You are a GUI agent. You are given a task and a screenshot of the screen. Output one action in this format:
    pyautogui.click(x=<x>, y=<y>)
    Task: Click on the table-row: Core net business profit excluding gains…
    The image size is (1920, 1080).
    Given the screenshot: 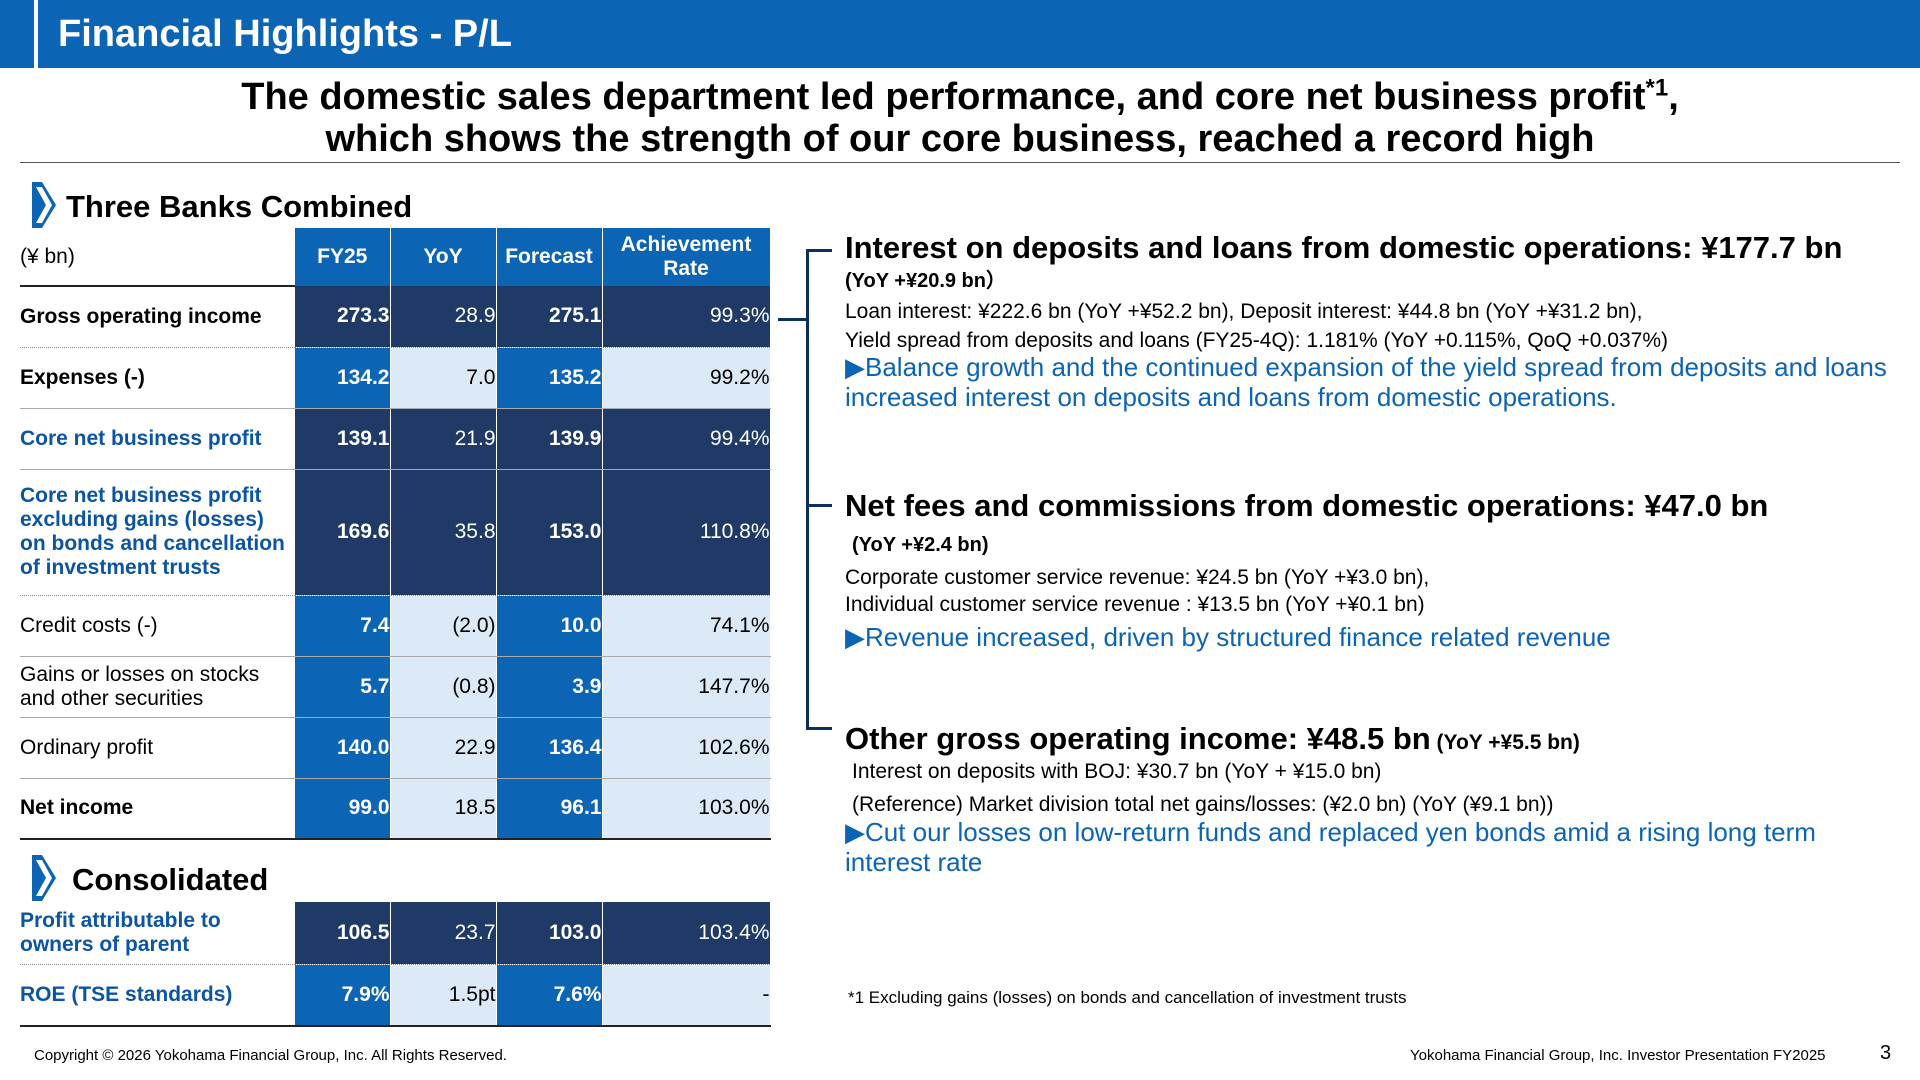 What is the action you would take?
    pyautogui.click(x=395, y=532)
    